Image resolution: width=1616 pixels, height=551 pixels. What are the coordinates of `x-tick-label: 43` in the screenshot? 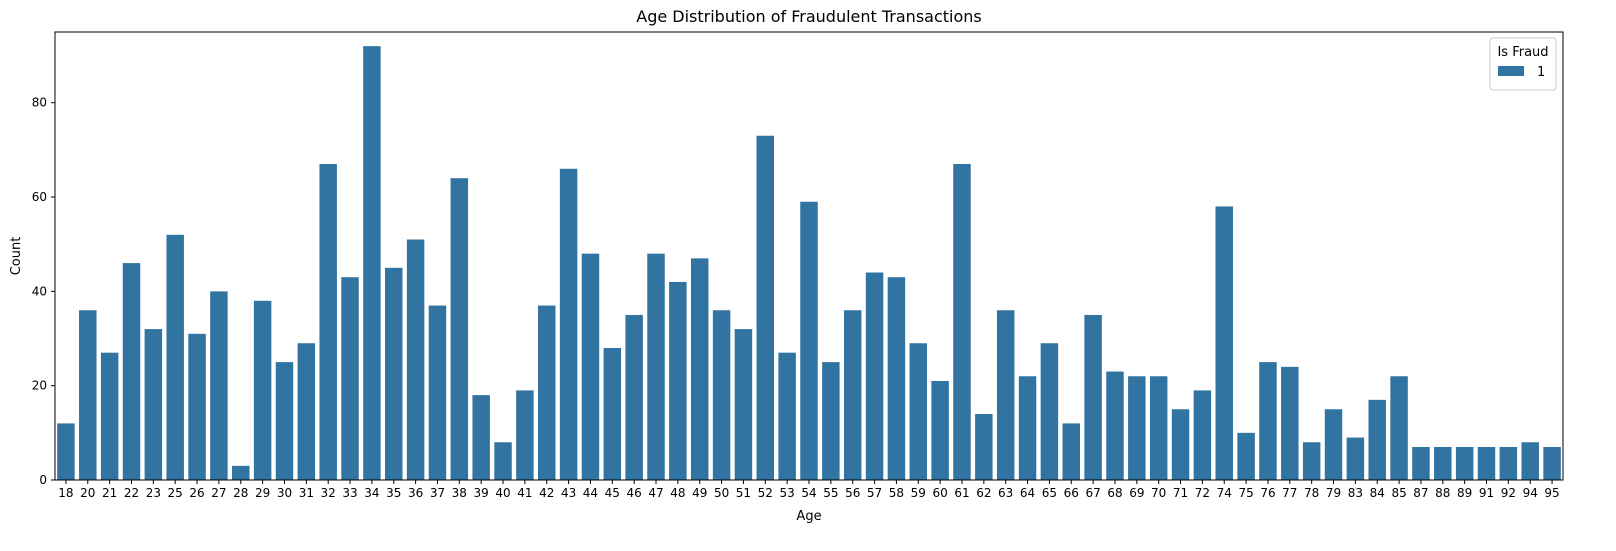 It's located at (568, 493).